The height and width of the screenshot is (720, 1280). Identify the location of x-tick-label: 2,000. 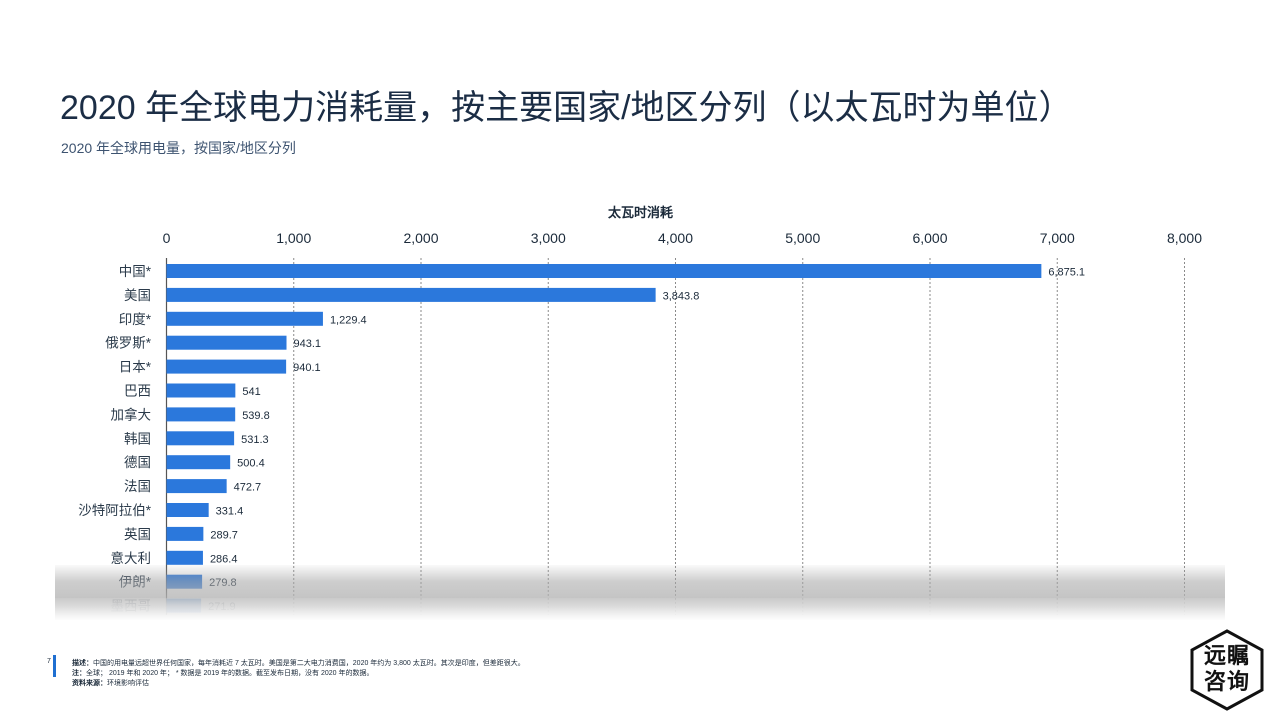
(420, 238).